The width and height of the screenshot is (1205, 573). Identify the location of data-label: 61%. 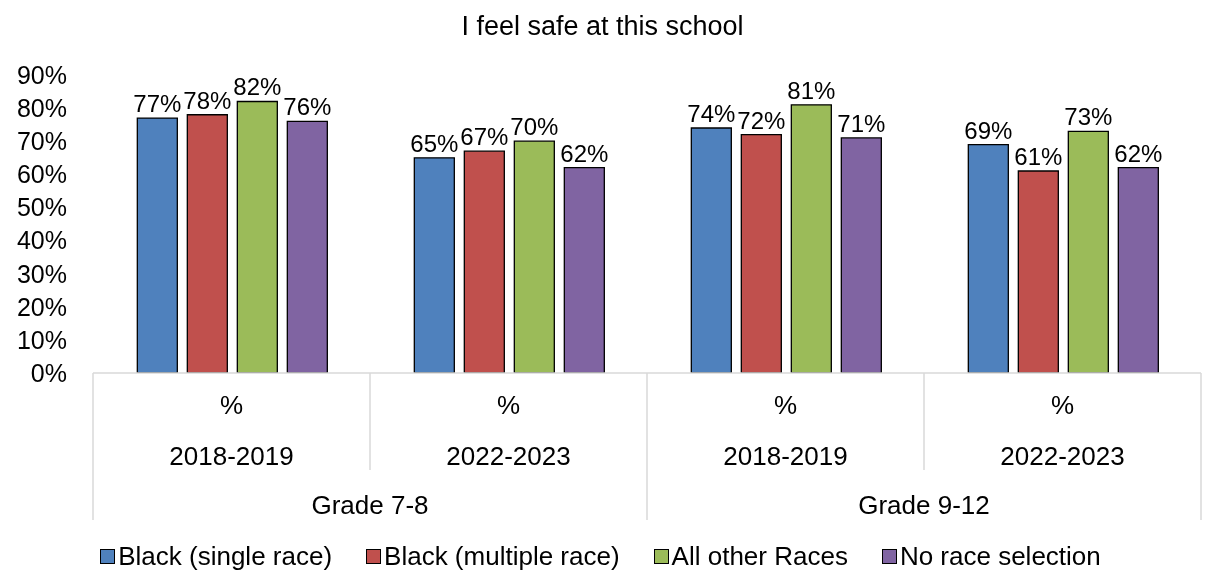
(1038, 157).